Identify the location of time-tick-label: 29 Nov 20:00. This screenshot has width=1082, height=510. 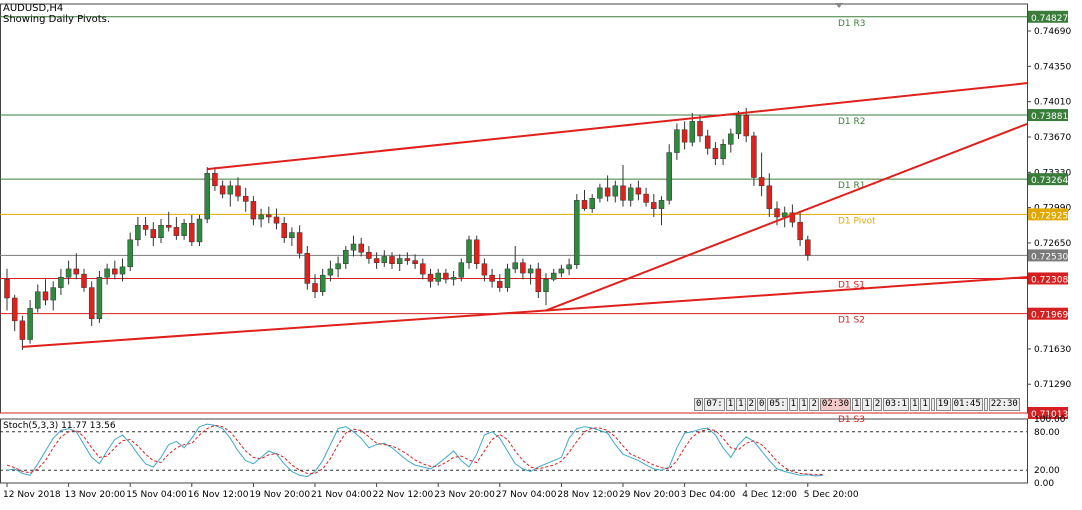
(649, 495).